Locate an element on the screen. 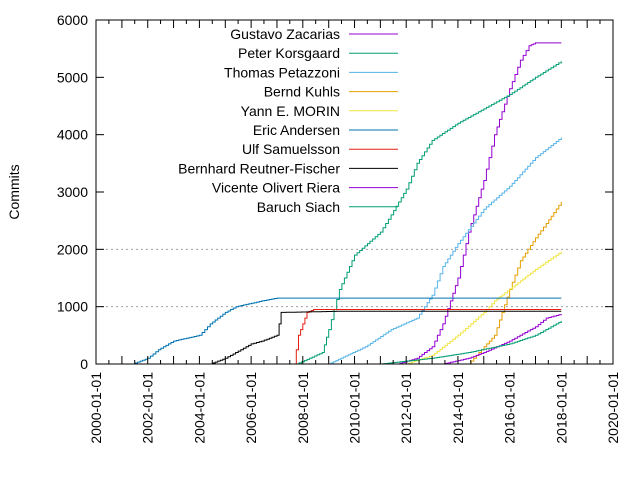  x-tick-label: 2012-01-01 is located at coordinates (406, 408).